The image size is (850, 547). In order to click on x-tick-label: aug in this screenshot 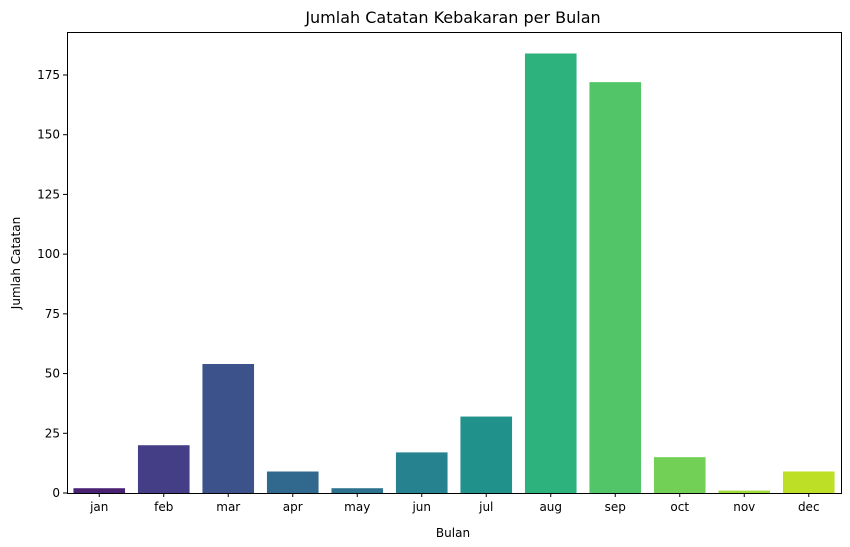, I will do `click(550, 507)`.